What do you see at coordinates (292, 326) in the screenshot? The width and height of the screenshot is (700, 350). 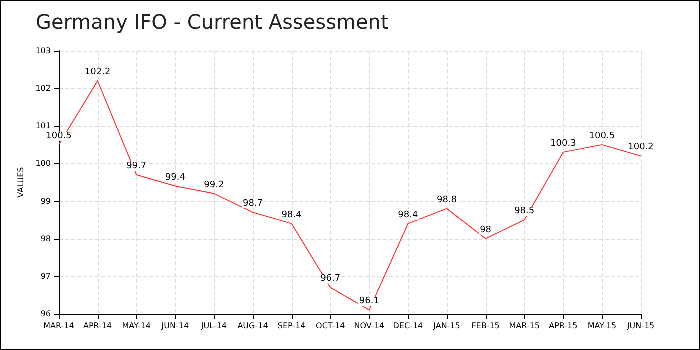 I see `x-tick-label: SEP-14` at bounding box center [292, 326].